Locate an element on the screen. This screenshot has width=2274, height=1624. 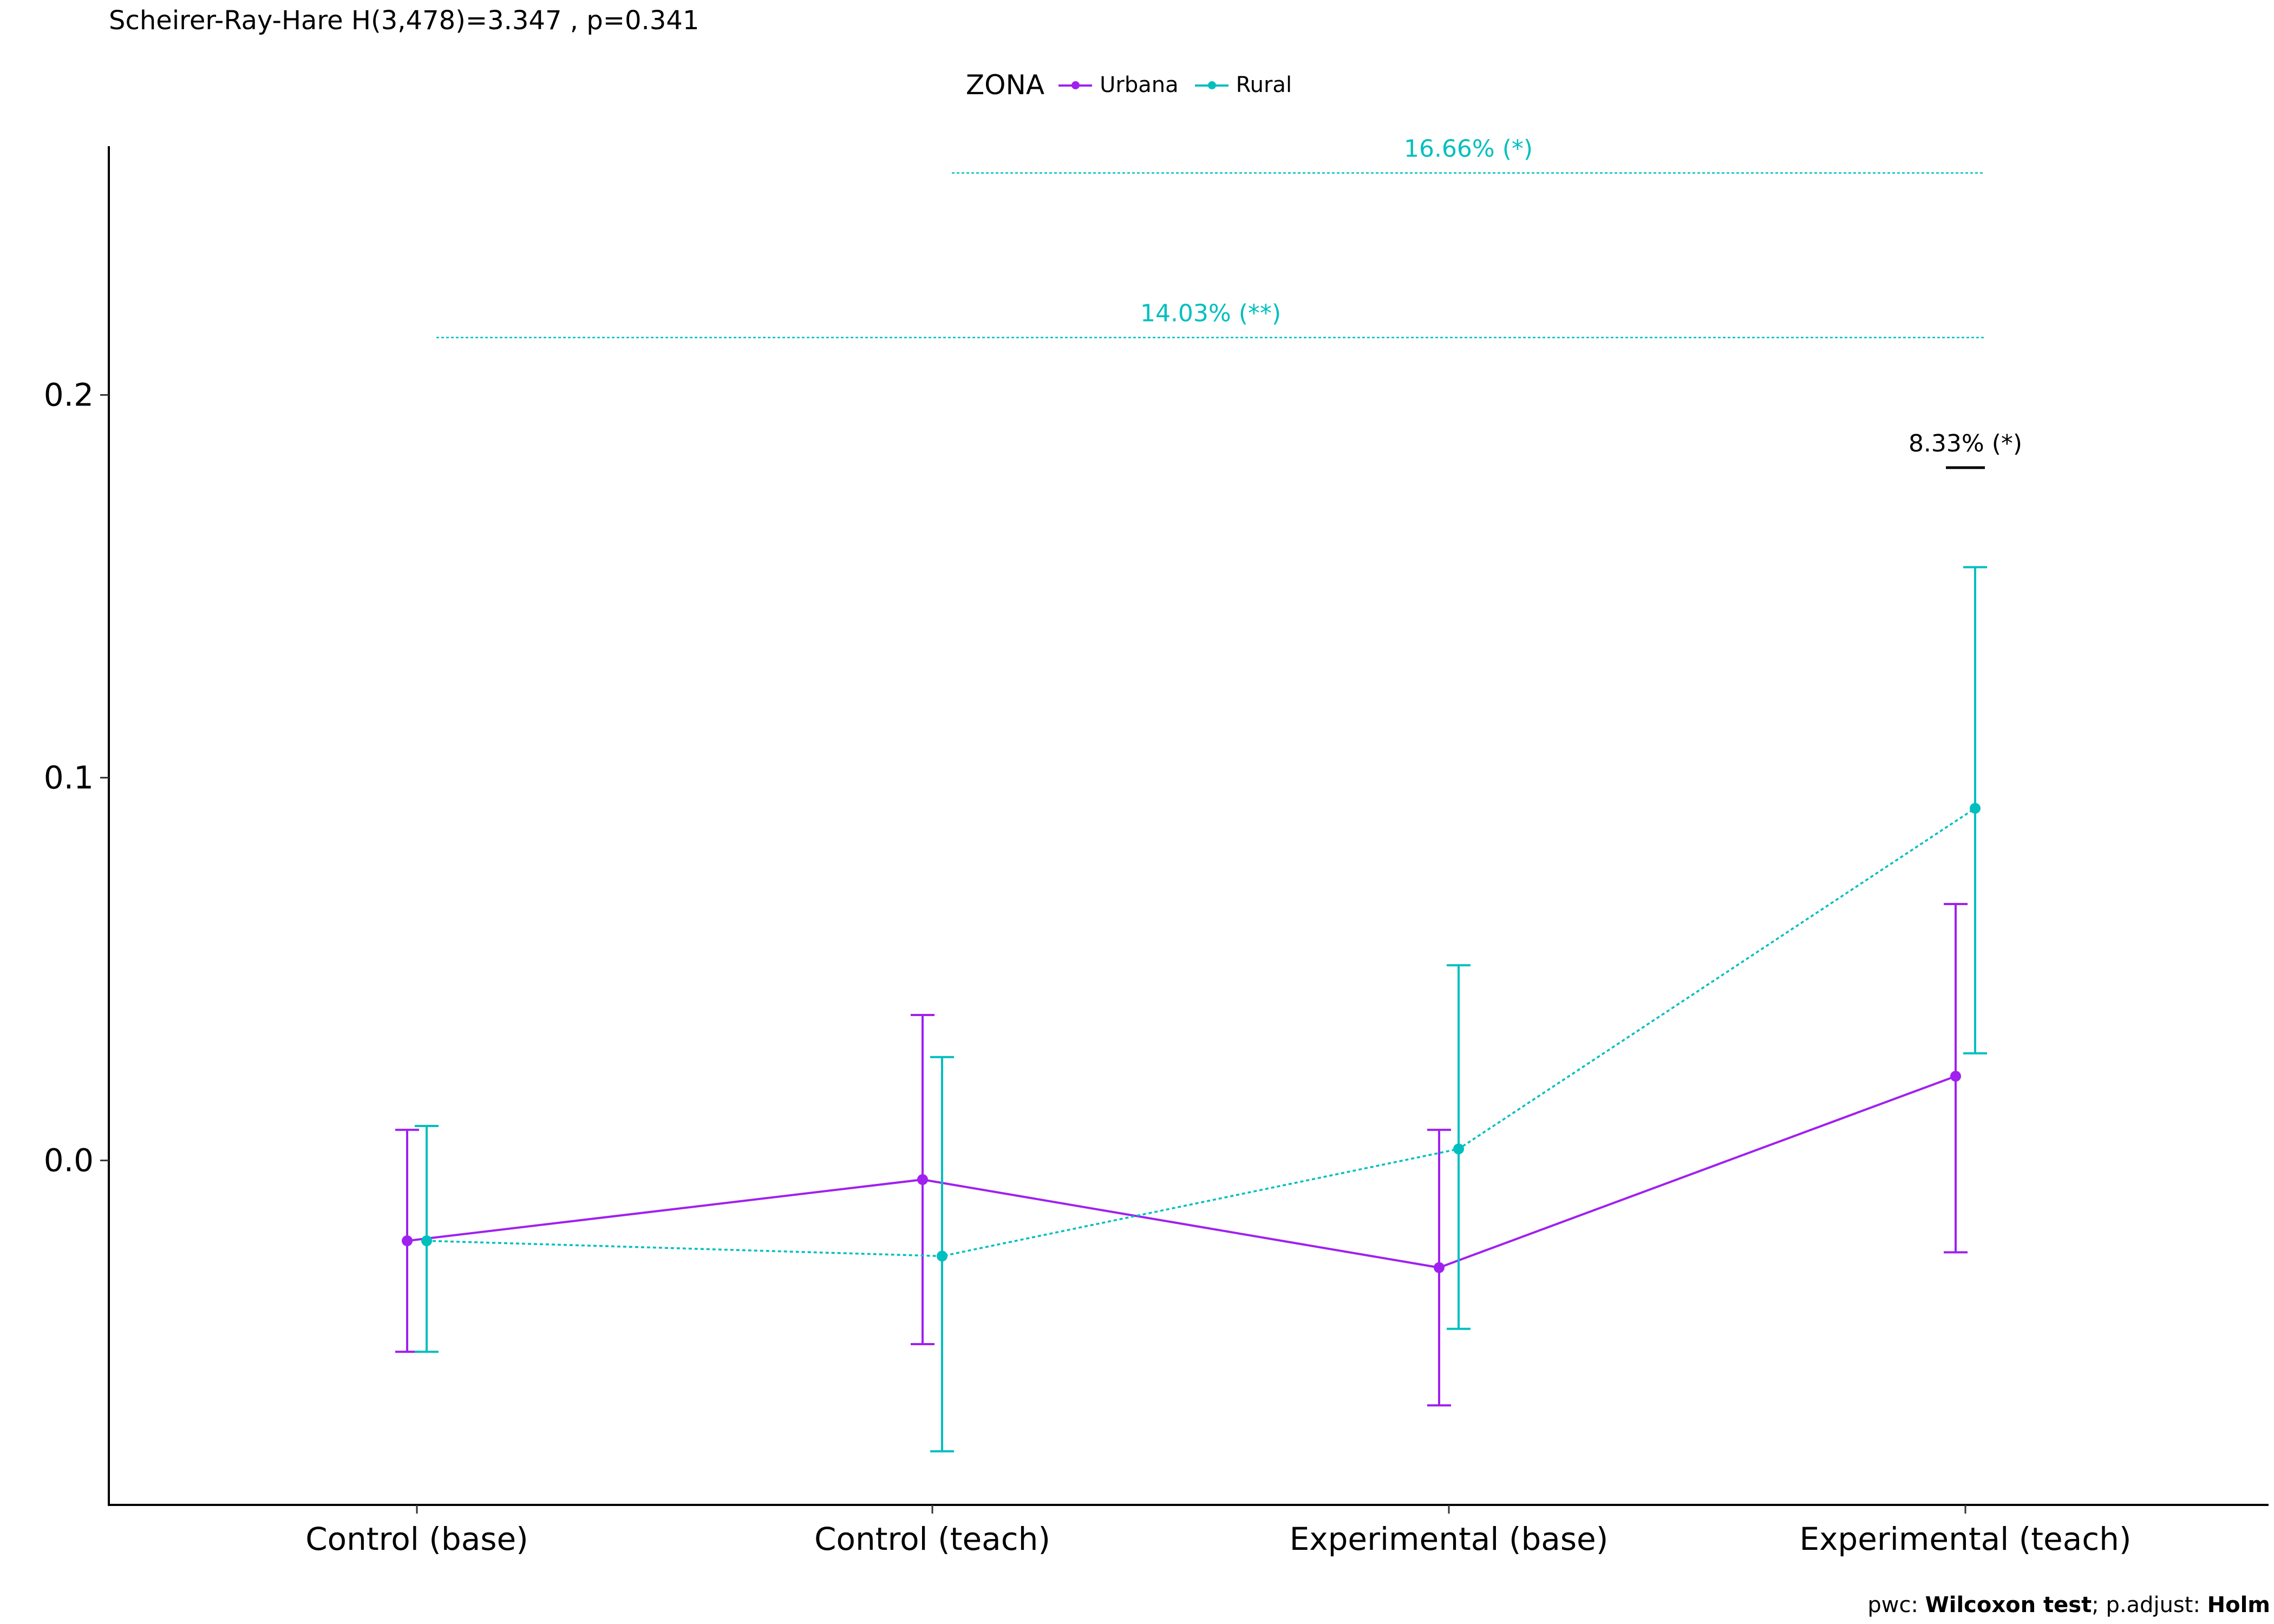
annotation-label: 16.66% (*) is located at coordinates (1468, 148).